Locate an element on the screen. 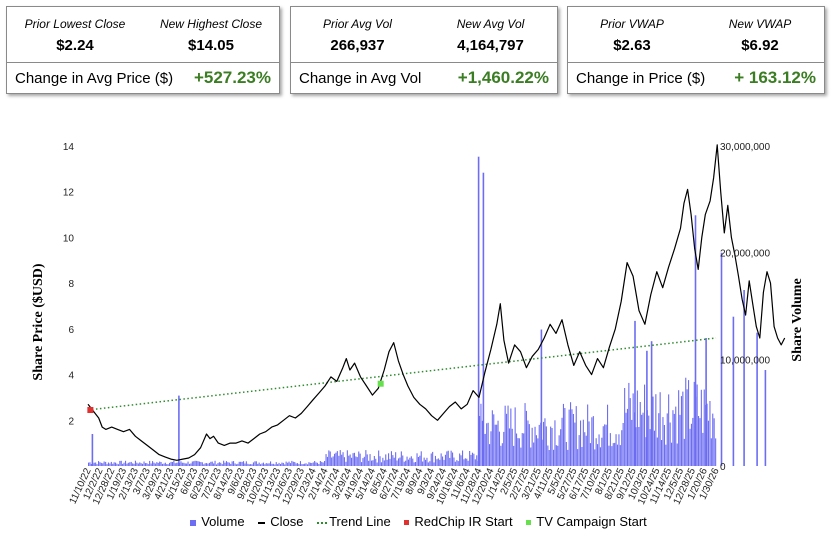 The image size is (837, 541). stat-change-row: Change in Price ($) + 163.12% is located at coordinates (696, 78).